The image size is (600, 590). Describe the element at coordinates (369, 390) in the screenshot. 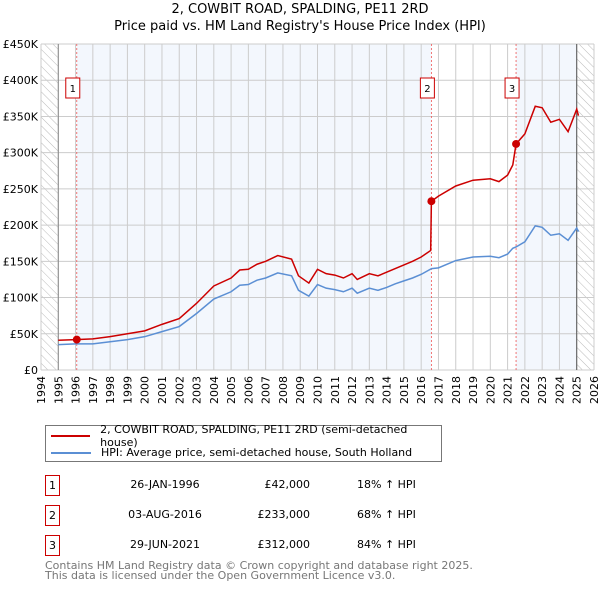

I see `x-tick-label: 2013` at that location.